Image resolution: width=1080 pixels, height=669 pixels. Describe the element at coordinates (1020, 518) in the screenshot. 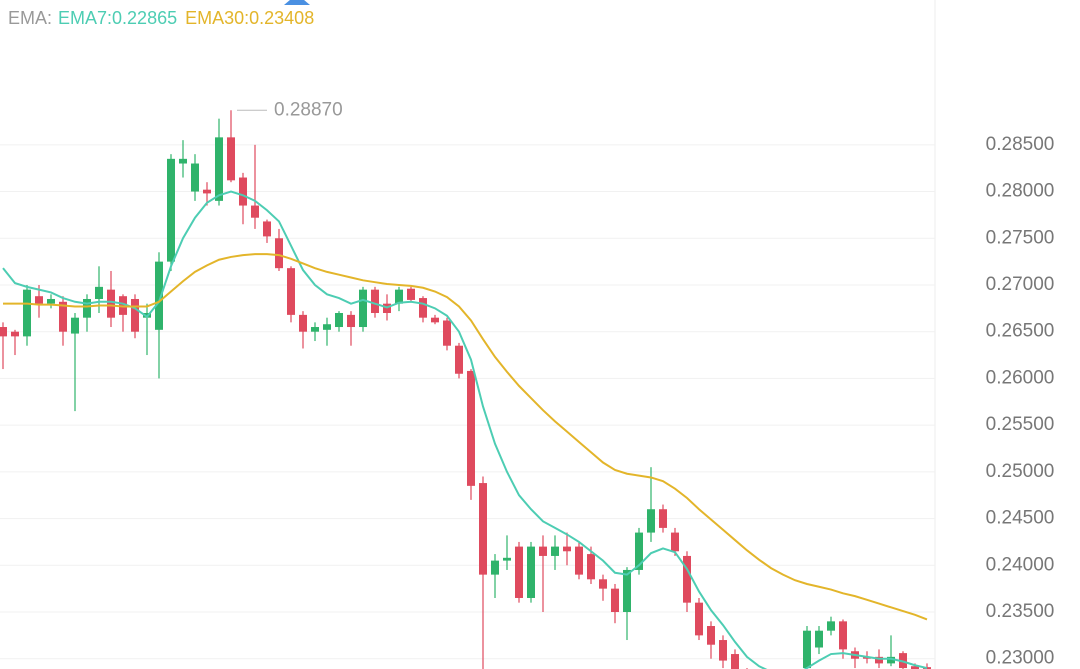

I see `y-tick-label: 0.24500` at that location.